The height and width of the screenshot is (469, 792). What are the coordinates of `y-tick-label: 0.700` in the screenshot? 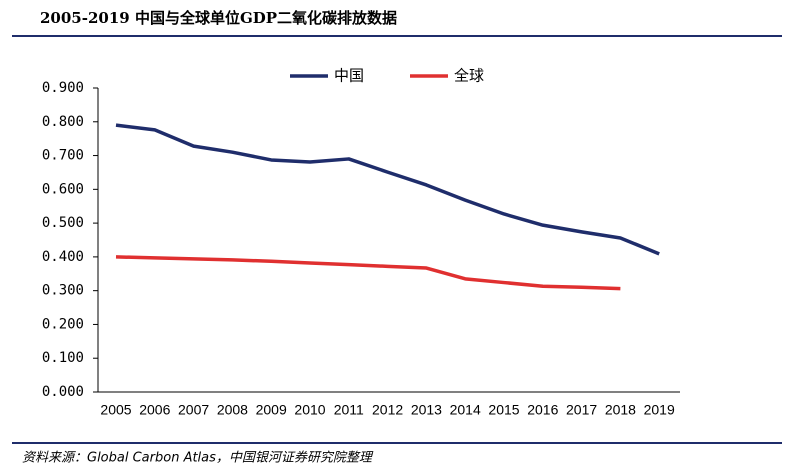 It's located at (63, 156).